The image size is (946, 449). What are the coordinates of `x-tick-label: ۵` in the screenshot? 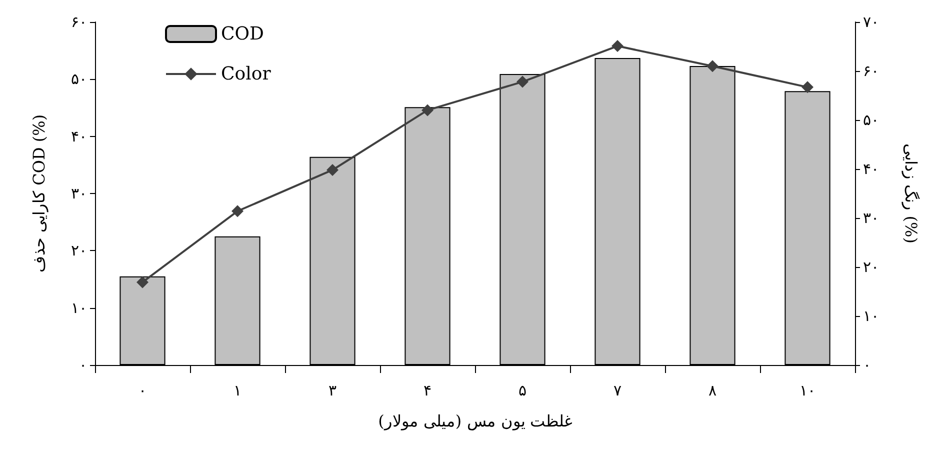 It's located at (522, 391).